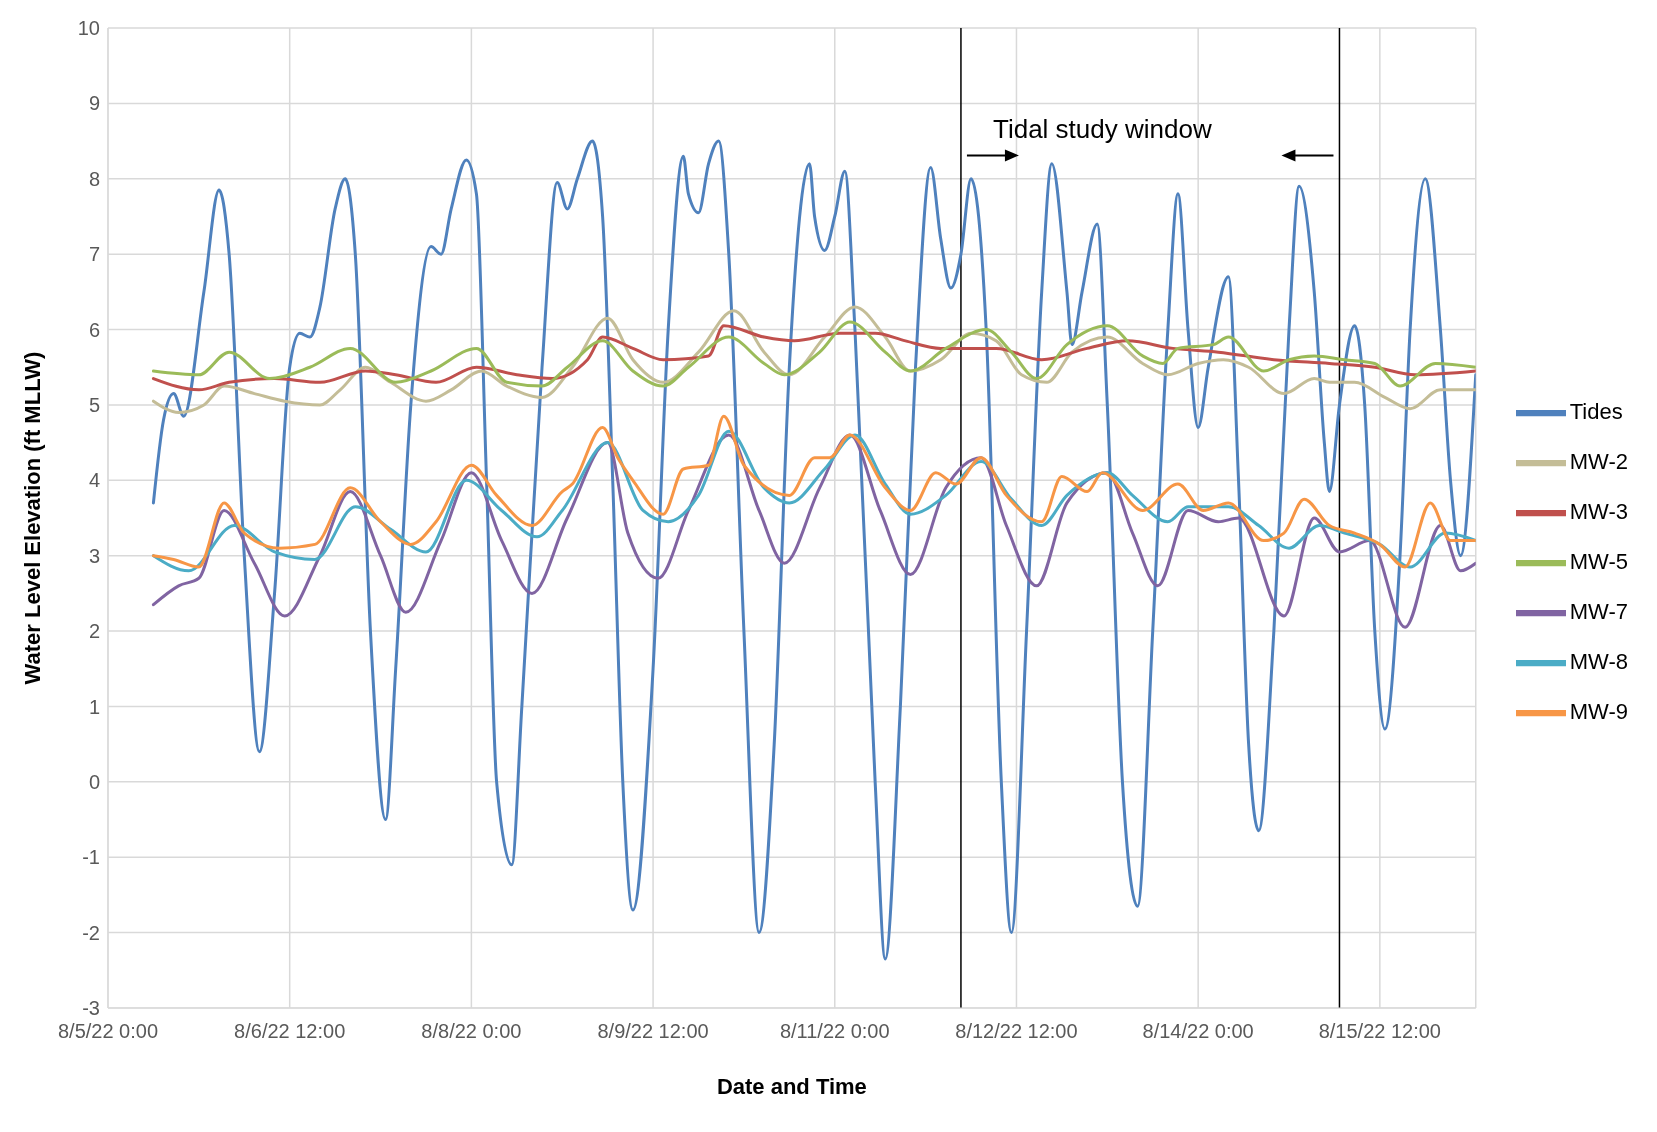 The height and width of the screenshot is (1132, 1657). Describe the element at coordinates (471, 1031) in the screenshot. I see `x-tick-label: 8/8/22 0:00` at that location.